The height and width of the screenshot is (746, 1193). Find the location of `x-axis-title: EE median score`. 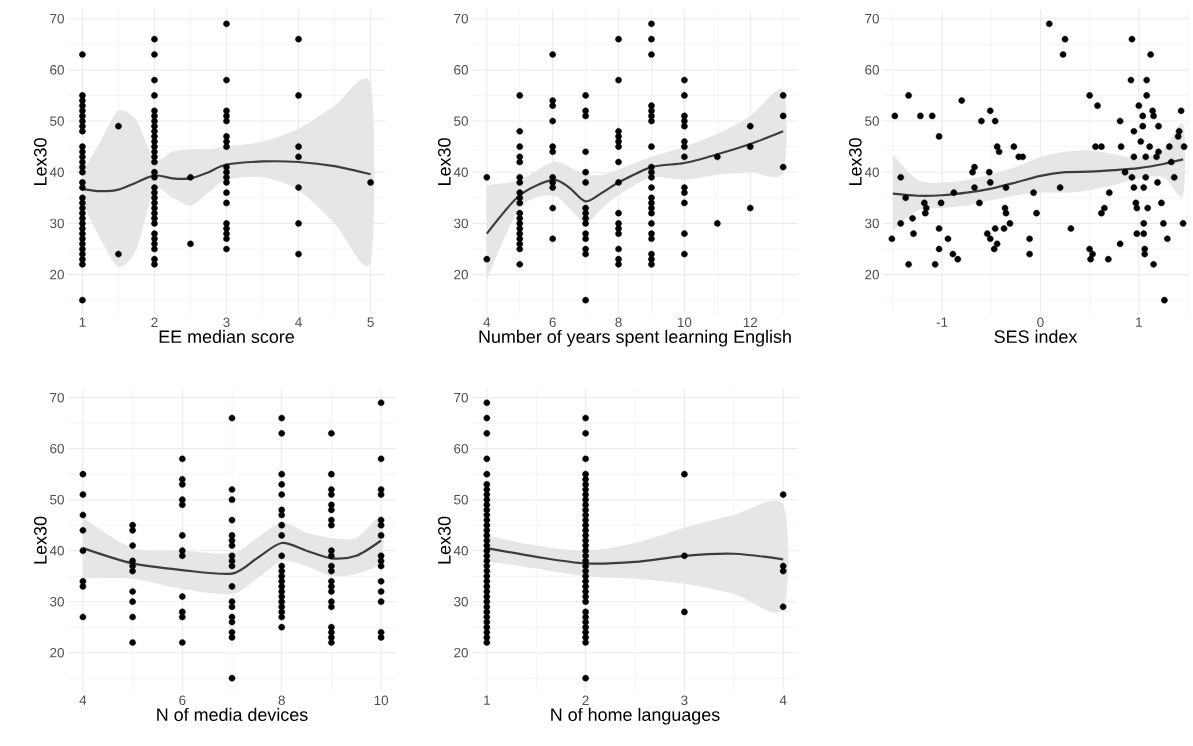

x-axis-title: EE median score is located at coordinates (226, 336).